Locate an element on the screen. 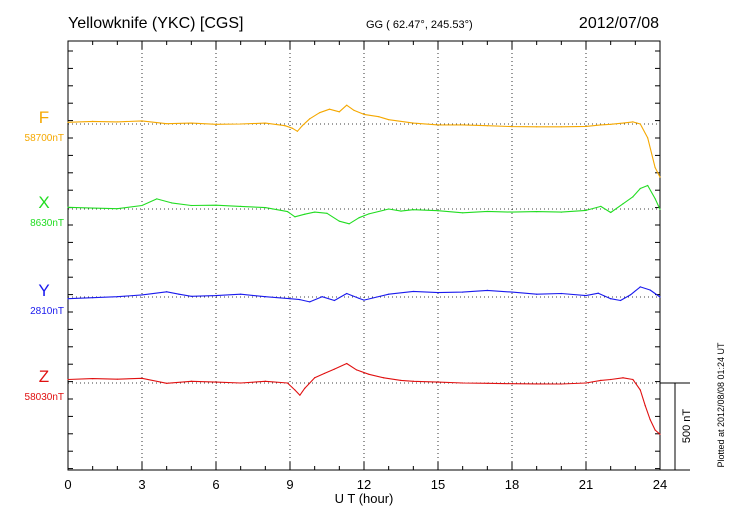 The width and height of the screenshot is (730, 520). x-tick-label: 15 is located at coordinates (438, 484).